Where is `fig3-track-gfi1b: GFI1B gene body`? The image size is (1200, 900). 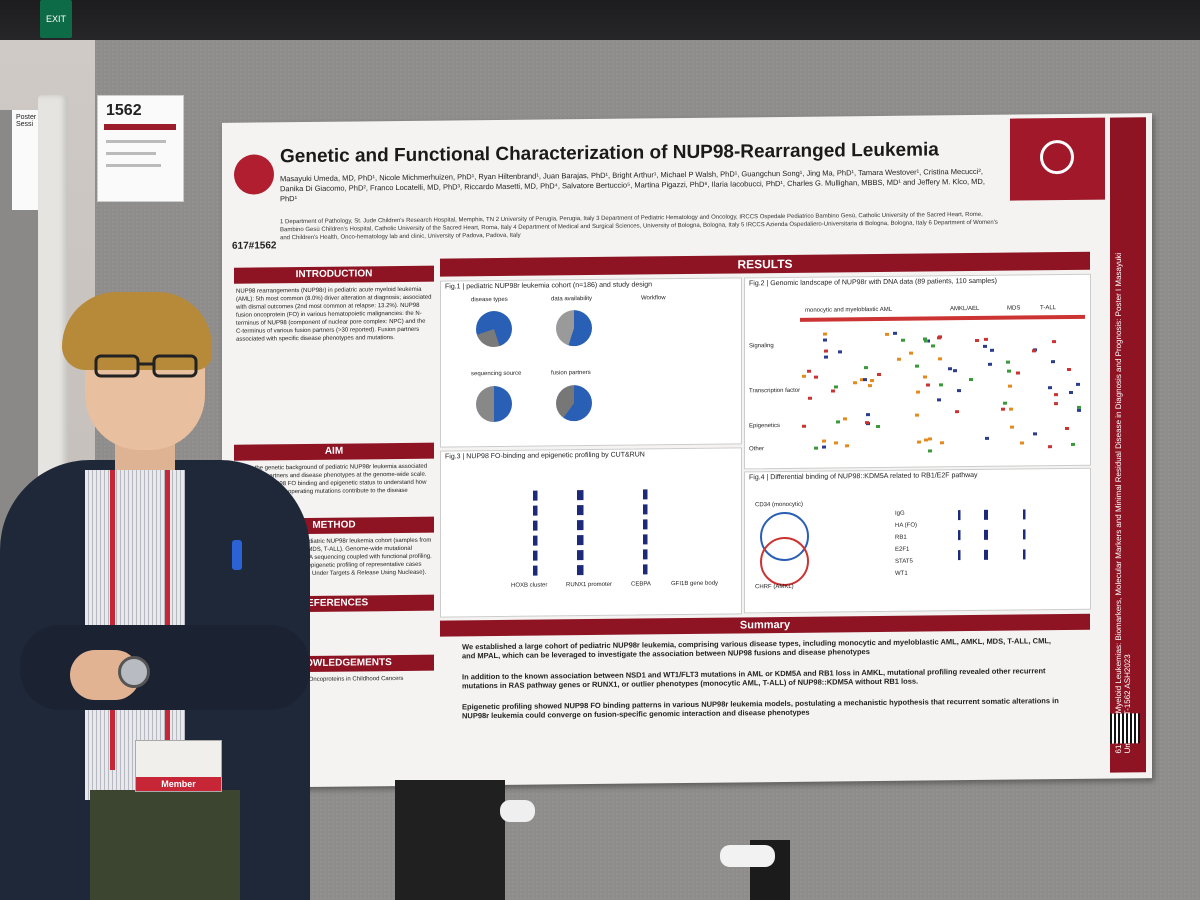 fig3-track-gfi1b: GFI1B gene body is located at coordinates (695, 584).